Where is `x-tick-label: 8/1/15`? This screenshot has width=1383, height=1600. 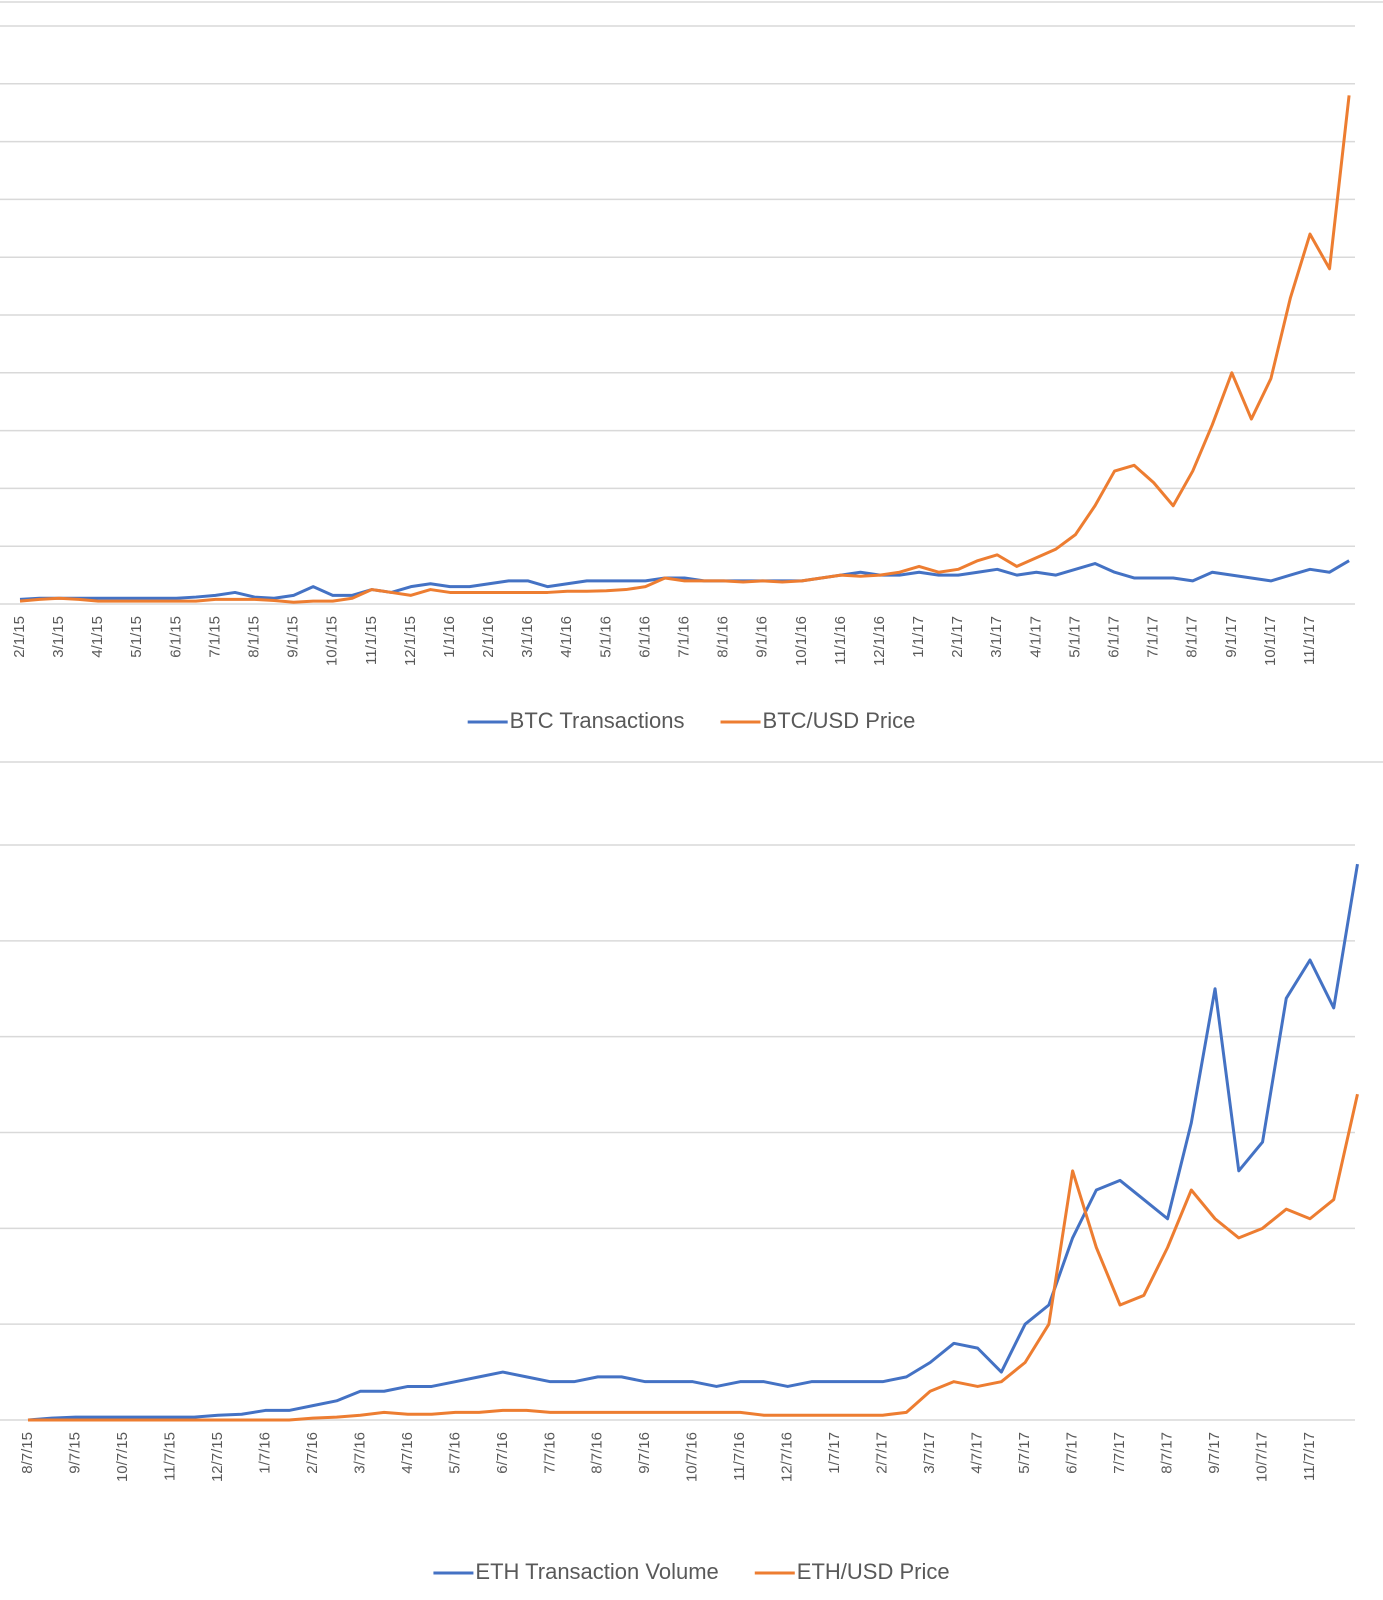
x-tick-label: 8/1/15 is located at coordinates (254, 637).